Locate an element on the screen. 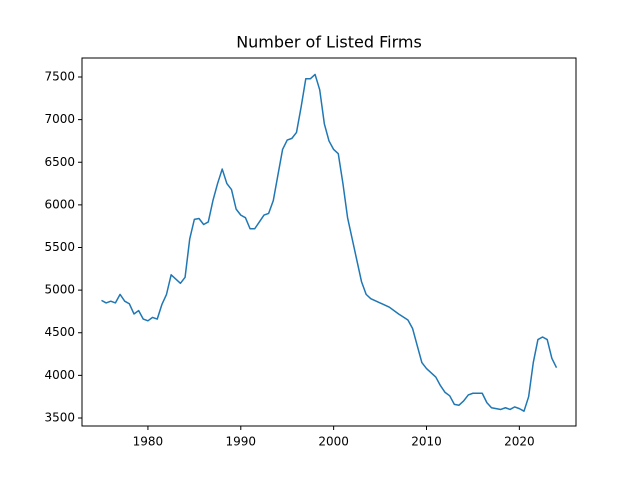 This screenshot has width=640, height=480. x-tick-label: 2010 is located at coordinates (426, 442).